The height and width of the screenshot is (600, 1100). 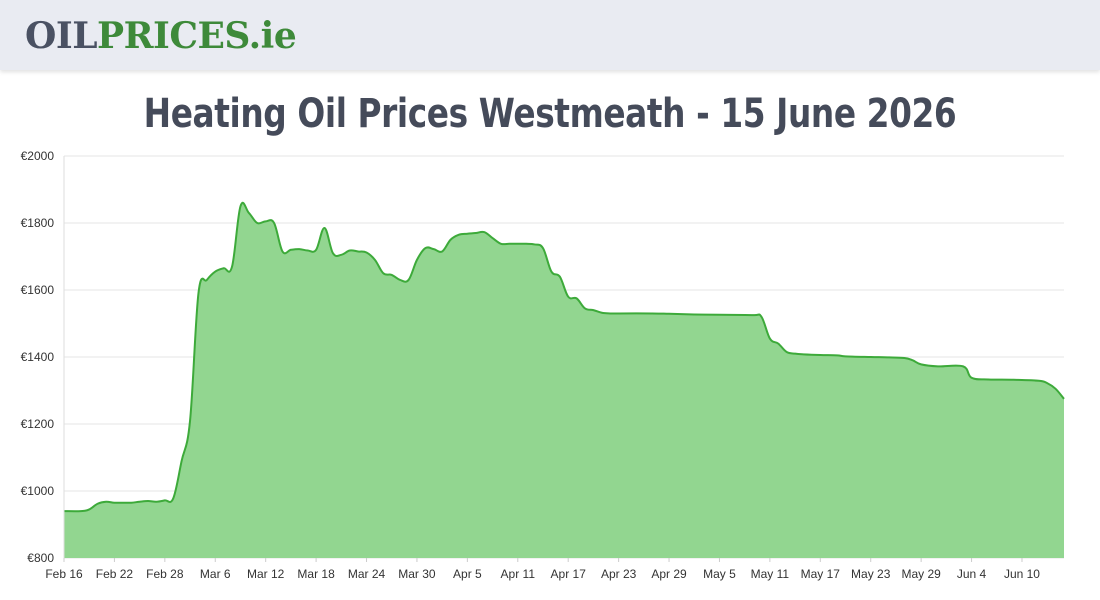 What do you see at coordinates (115, 574) in the screenshot?
I see `x-tick-label: Feb 22` at bounding box center [115, 574].